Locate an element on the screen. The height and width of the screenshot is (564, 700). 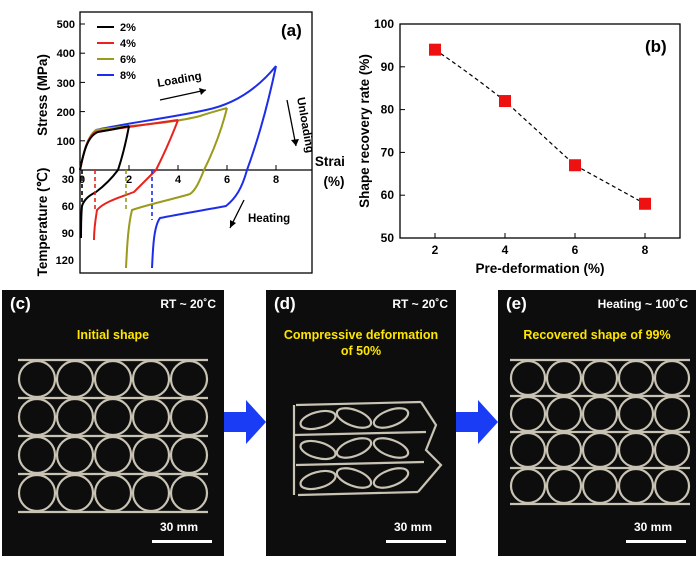
y-tick-label: 90 is located at coordinates (388, 67).